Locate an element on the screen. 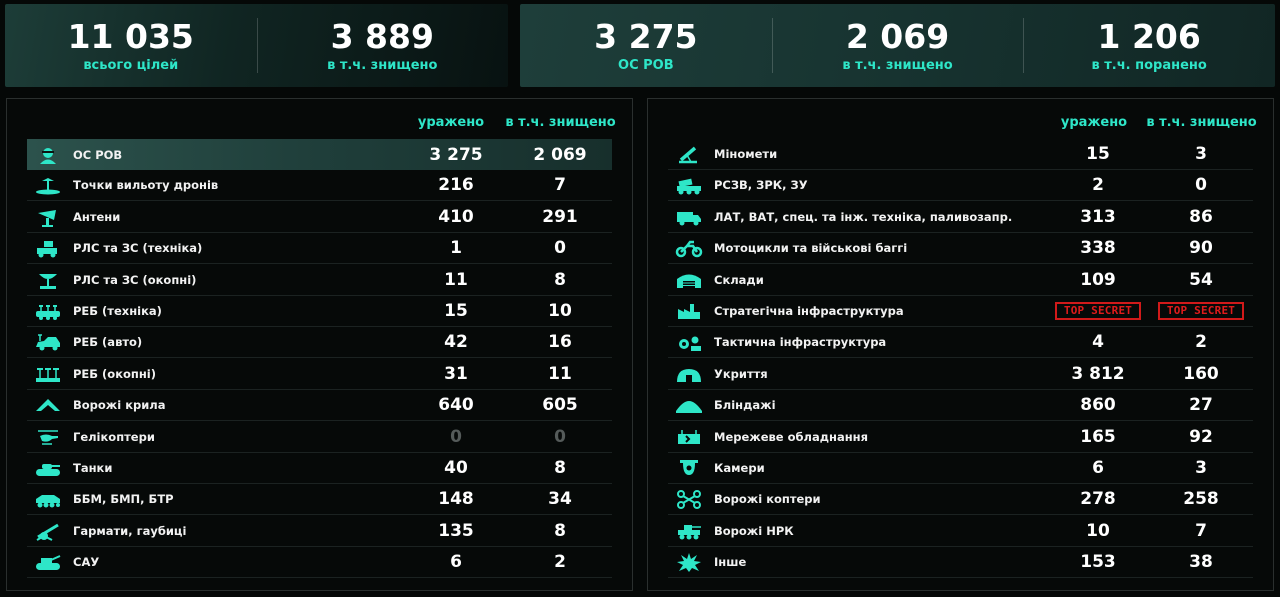 Image resolution: width=1280 pixels, height=597 pixels. truck-icon is located at coordinates (689, 217).